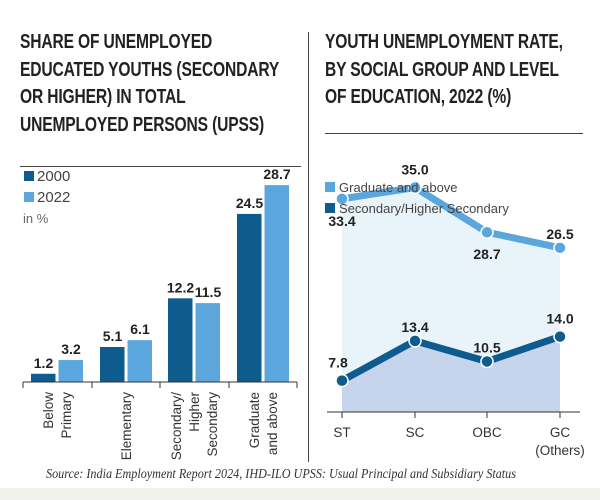 The height and width of the screenshot is (500, 600). I want to click on bar-value-label: 1.2, so click(44, 363).